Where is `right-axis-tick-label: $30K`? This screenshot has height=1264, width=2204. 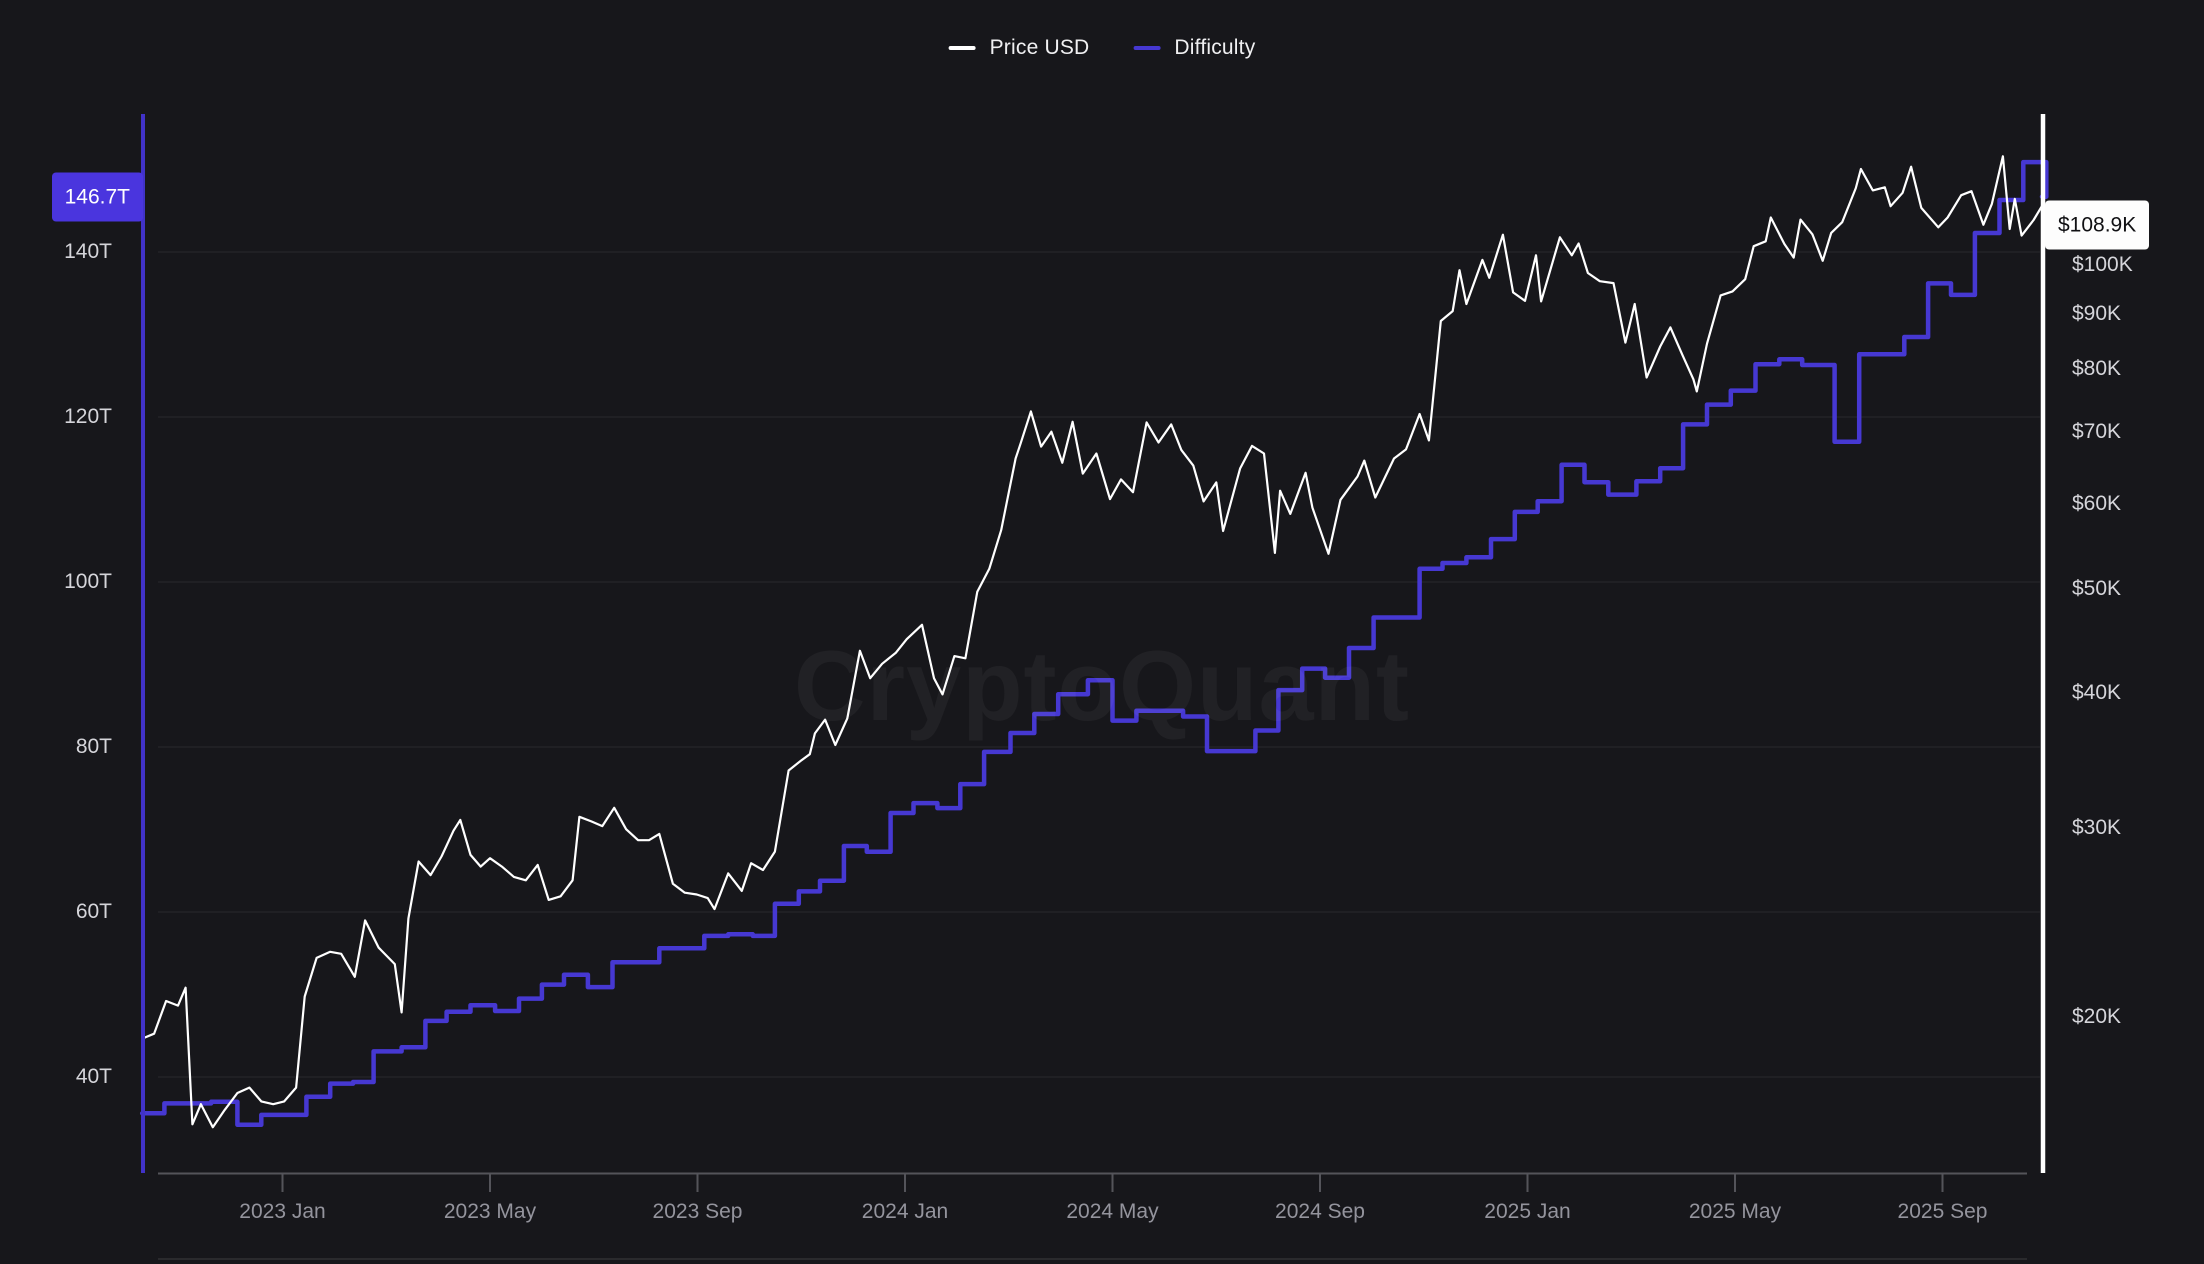 right-axis-tick-label: $30K is located at coordinates (2097, 827).